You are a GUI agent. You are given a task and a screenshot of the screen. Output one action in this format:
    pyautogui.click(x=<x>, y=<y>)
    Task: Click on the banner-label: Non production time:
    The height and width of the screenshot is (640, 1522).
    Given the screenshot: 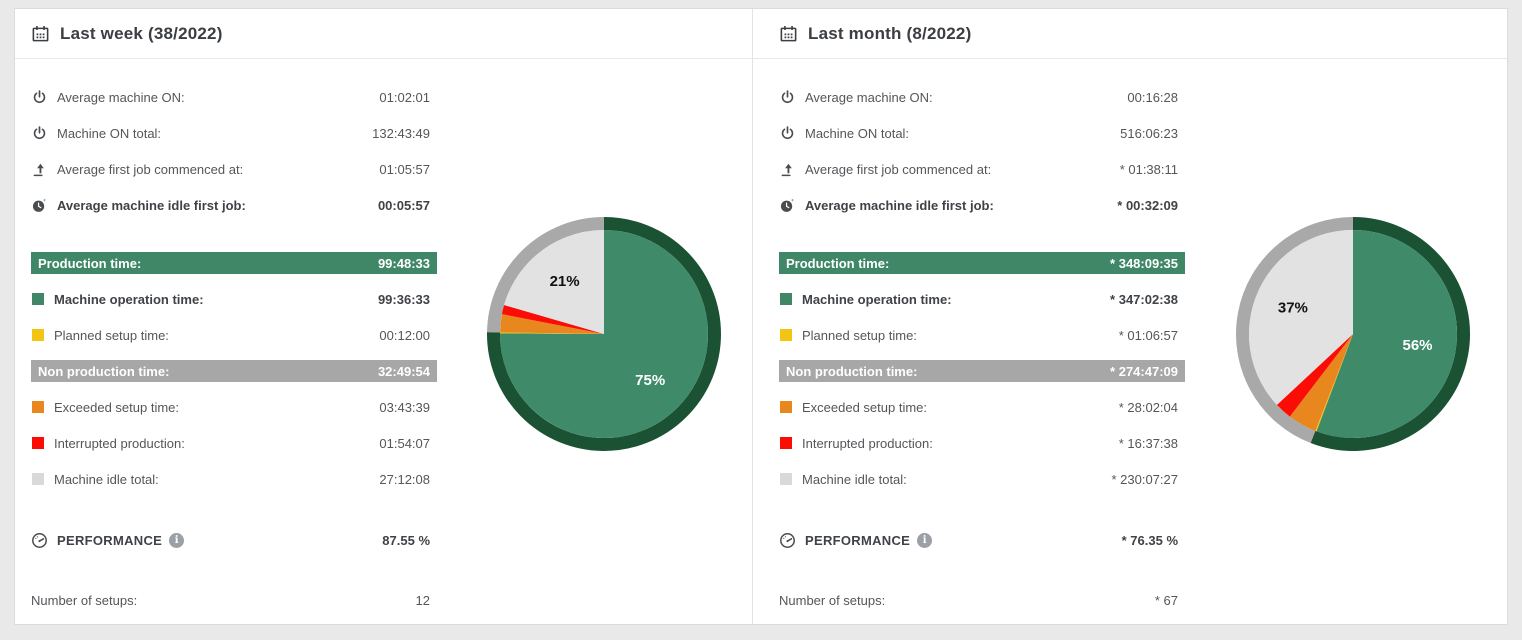 What is the action you would take?
    pyautogui.click(x=852, y=371)
    